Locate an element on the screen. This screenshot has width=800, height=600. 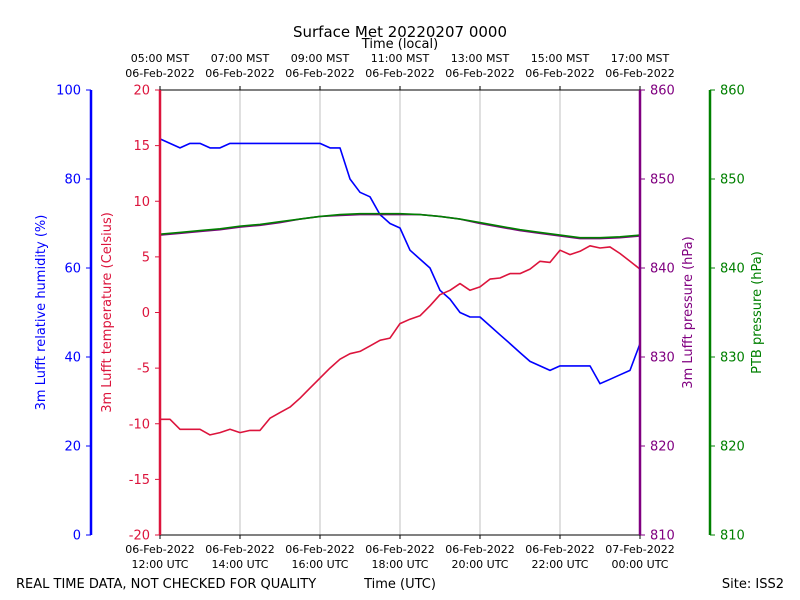
ptb-tick-label: 850 is located at coordinates (732, 180).